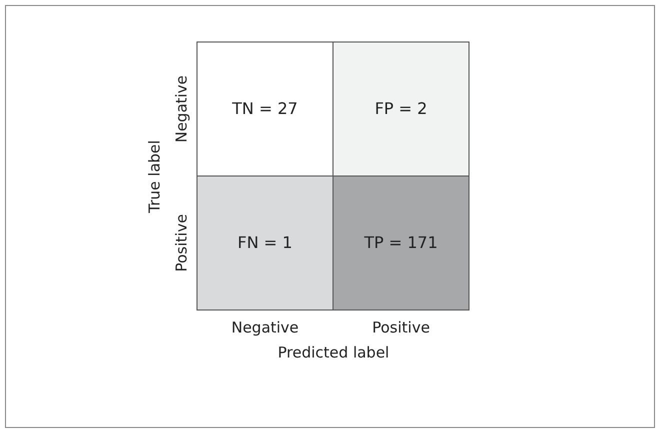 This screenshot has height=435, width=662. Describe the element at coordinates (265, 242) in the screenshot. I see `data-label: FN = 1` at that location.